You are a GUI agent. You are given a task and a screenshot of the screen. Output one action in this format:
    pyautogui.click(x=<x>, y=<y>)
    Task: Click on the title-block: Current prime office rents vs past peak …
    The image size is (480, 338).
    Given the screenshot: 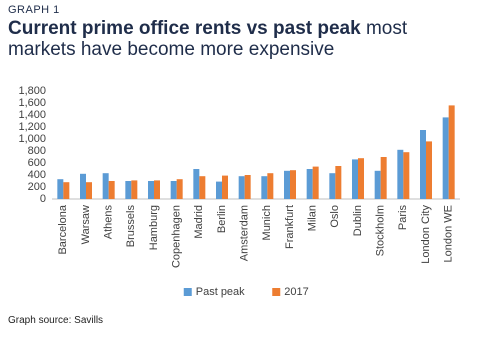 What is the action you would take?
    pyautogui.click(x=240, y=39)
    